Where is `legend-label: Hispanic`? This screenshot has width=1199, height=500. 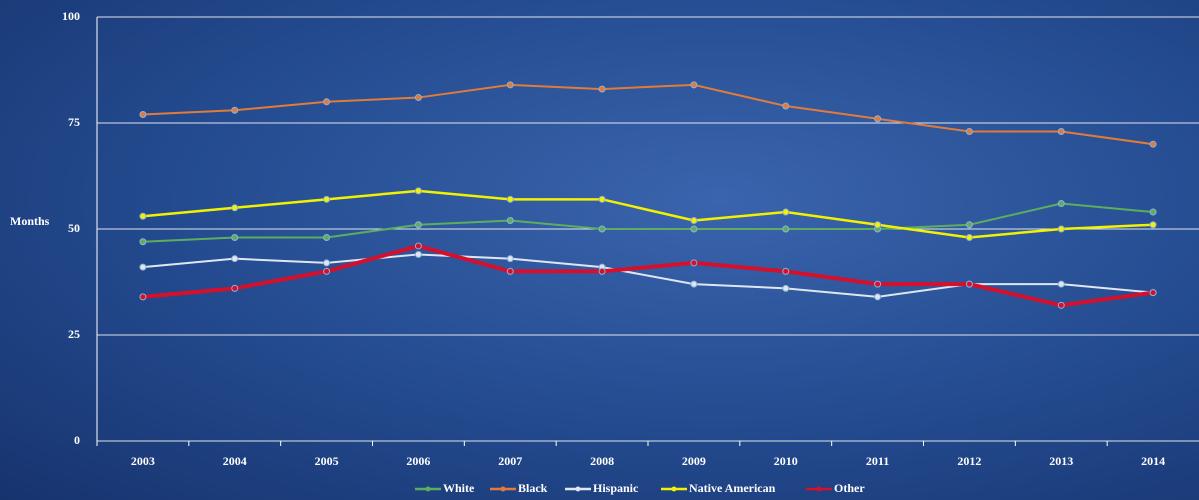
legend-label: Hispanic is located at coordinates (616, 488).